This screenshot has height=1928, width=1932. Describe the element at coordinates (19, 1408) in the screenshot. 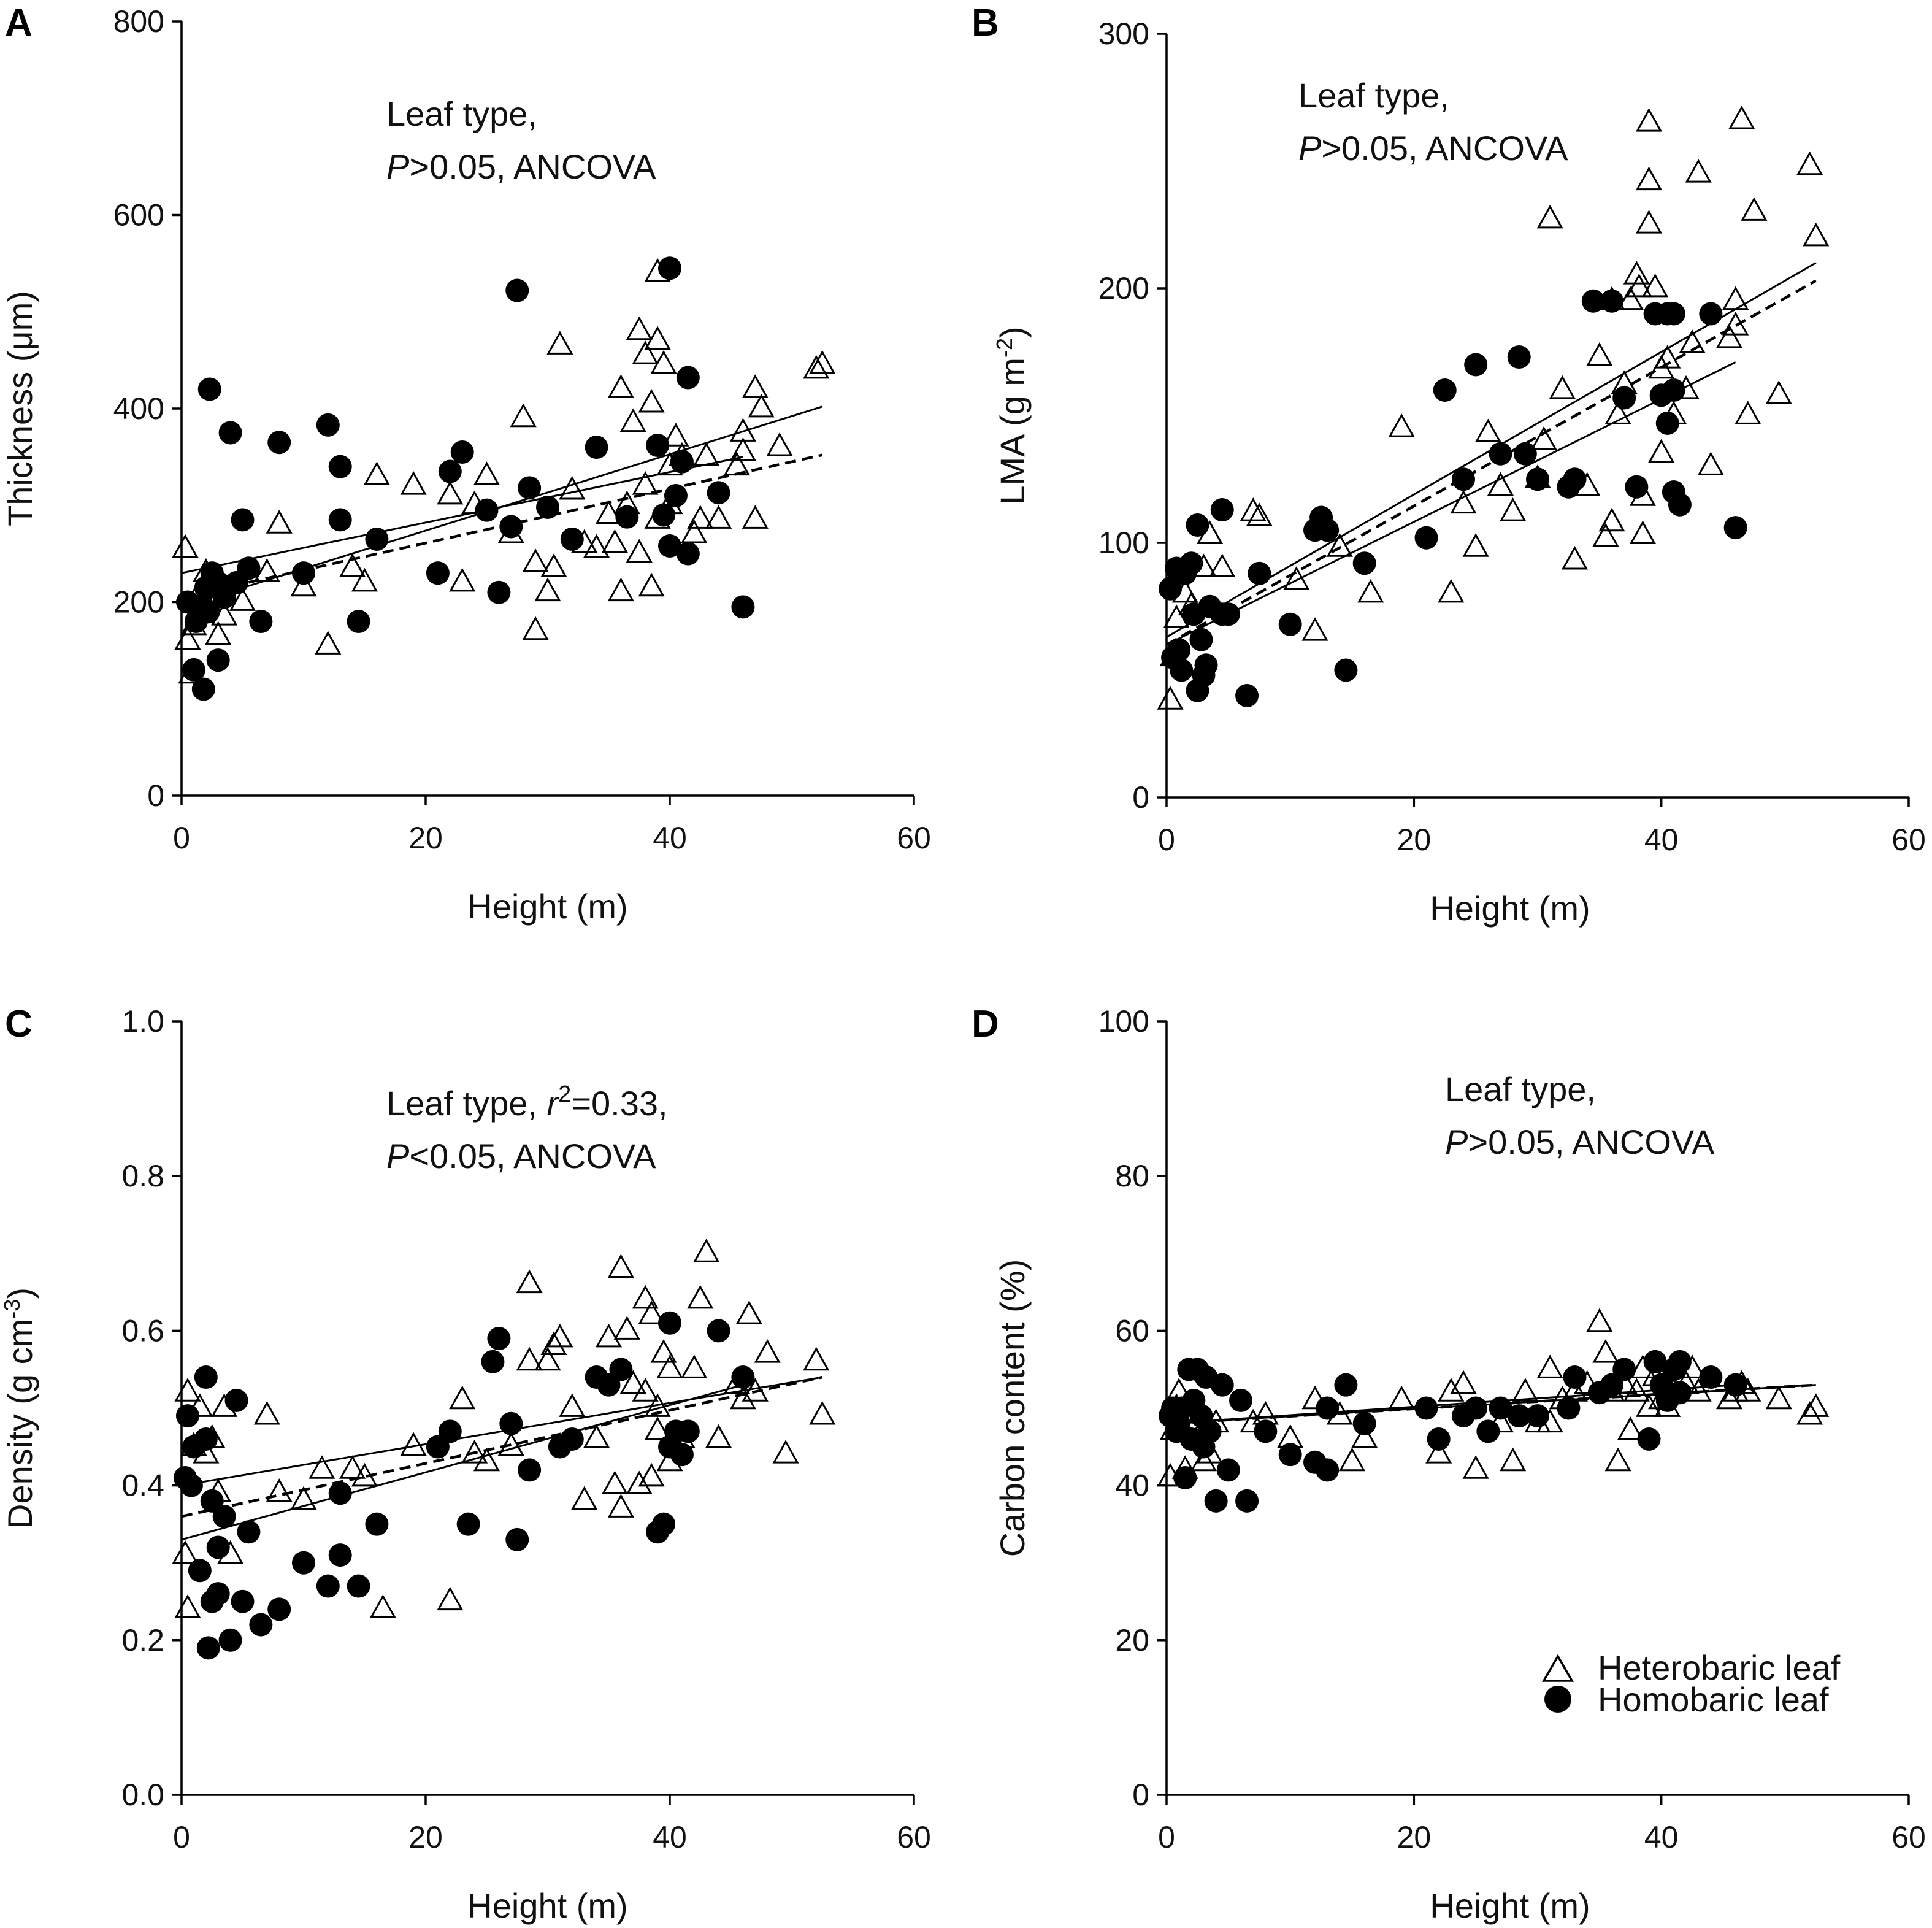

I see `panel-c-y-axis-title: Density (g cm-3)` at that location.